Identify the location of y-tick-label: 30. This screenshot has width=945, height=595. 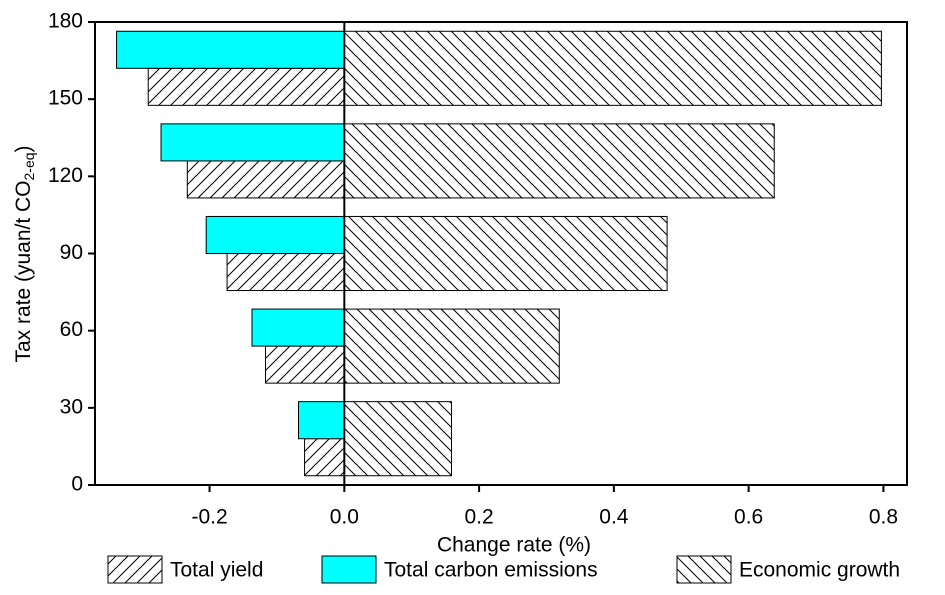
(71, 406).